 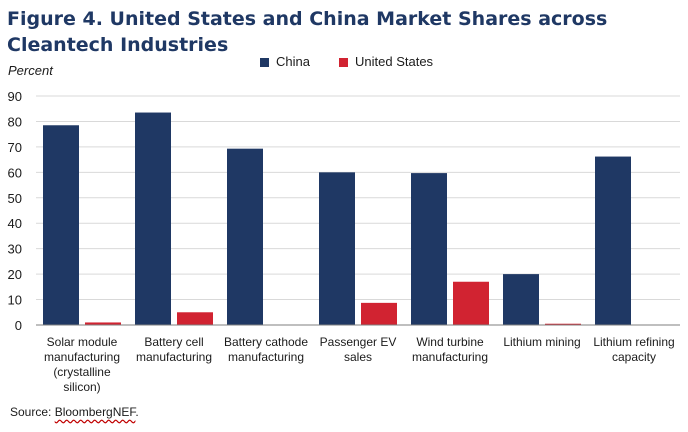 What do you see at coordinates (343, 62) in the screenshot?
I see `legend-swatch-united-states` at bounding box center [343, 62].